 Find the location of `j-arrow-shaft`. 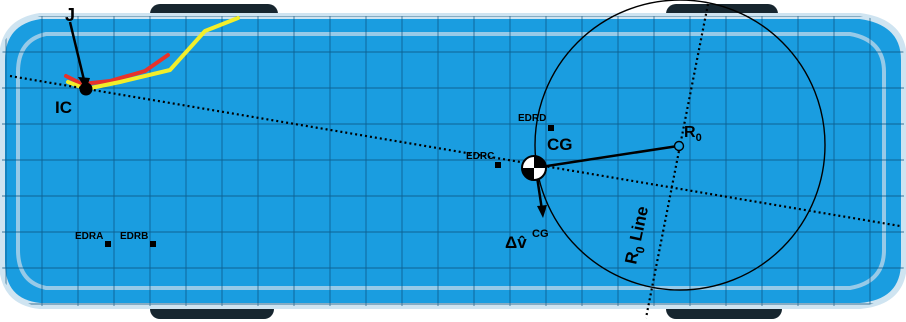

j-arrow-shaft is located at coordinates (77, 51).